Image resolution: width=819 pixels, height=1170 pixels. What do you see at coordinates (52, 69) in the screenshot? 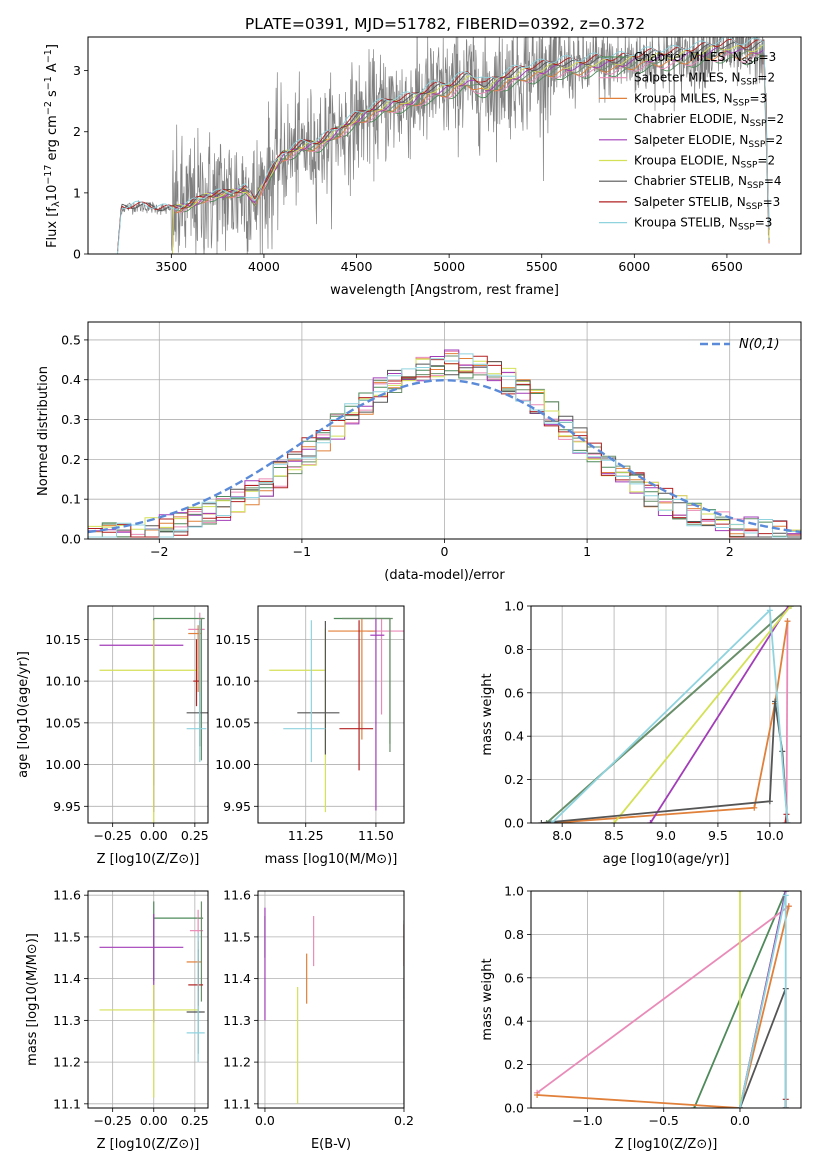
I see `text: A` at bounding box center [52, 69].